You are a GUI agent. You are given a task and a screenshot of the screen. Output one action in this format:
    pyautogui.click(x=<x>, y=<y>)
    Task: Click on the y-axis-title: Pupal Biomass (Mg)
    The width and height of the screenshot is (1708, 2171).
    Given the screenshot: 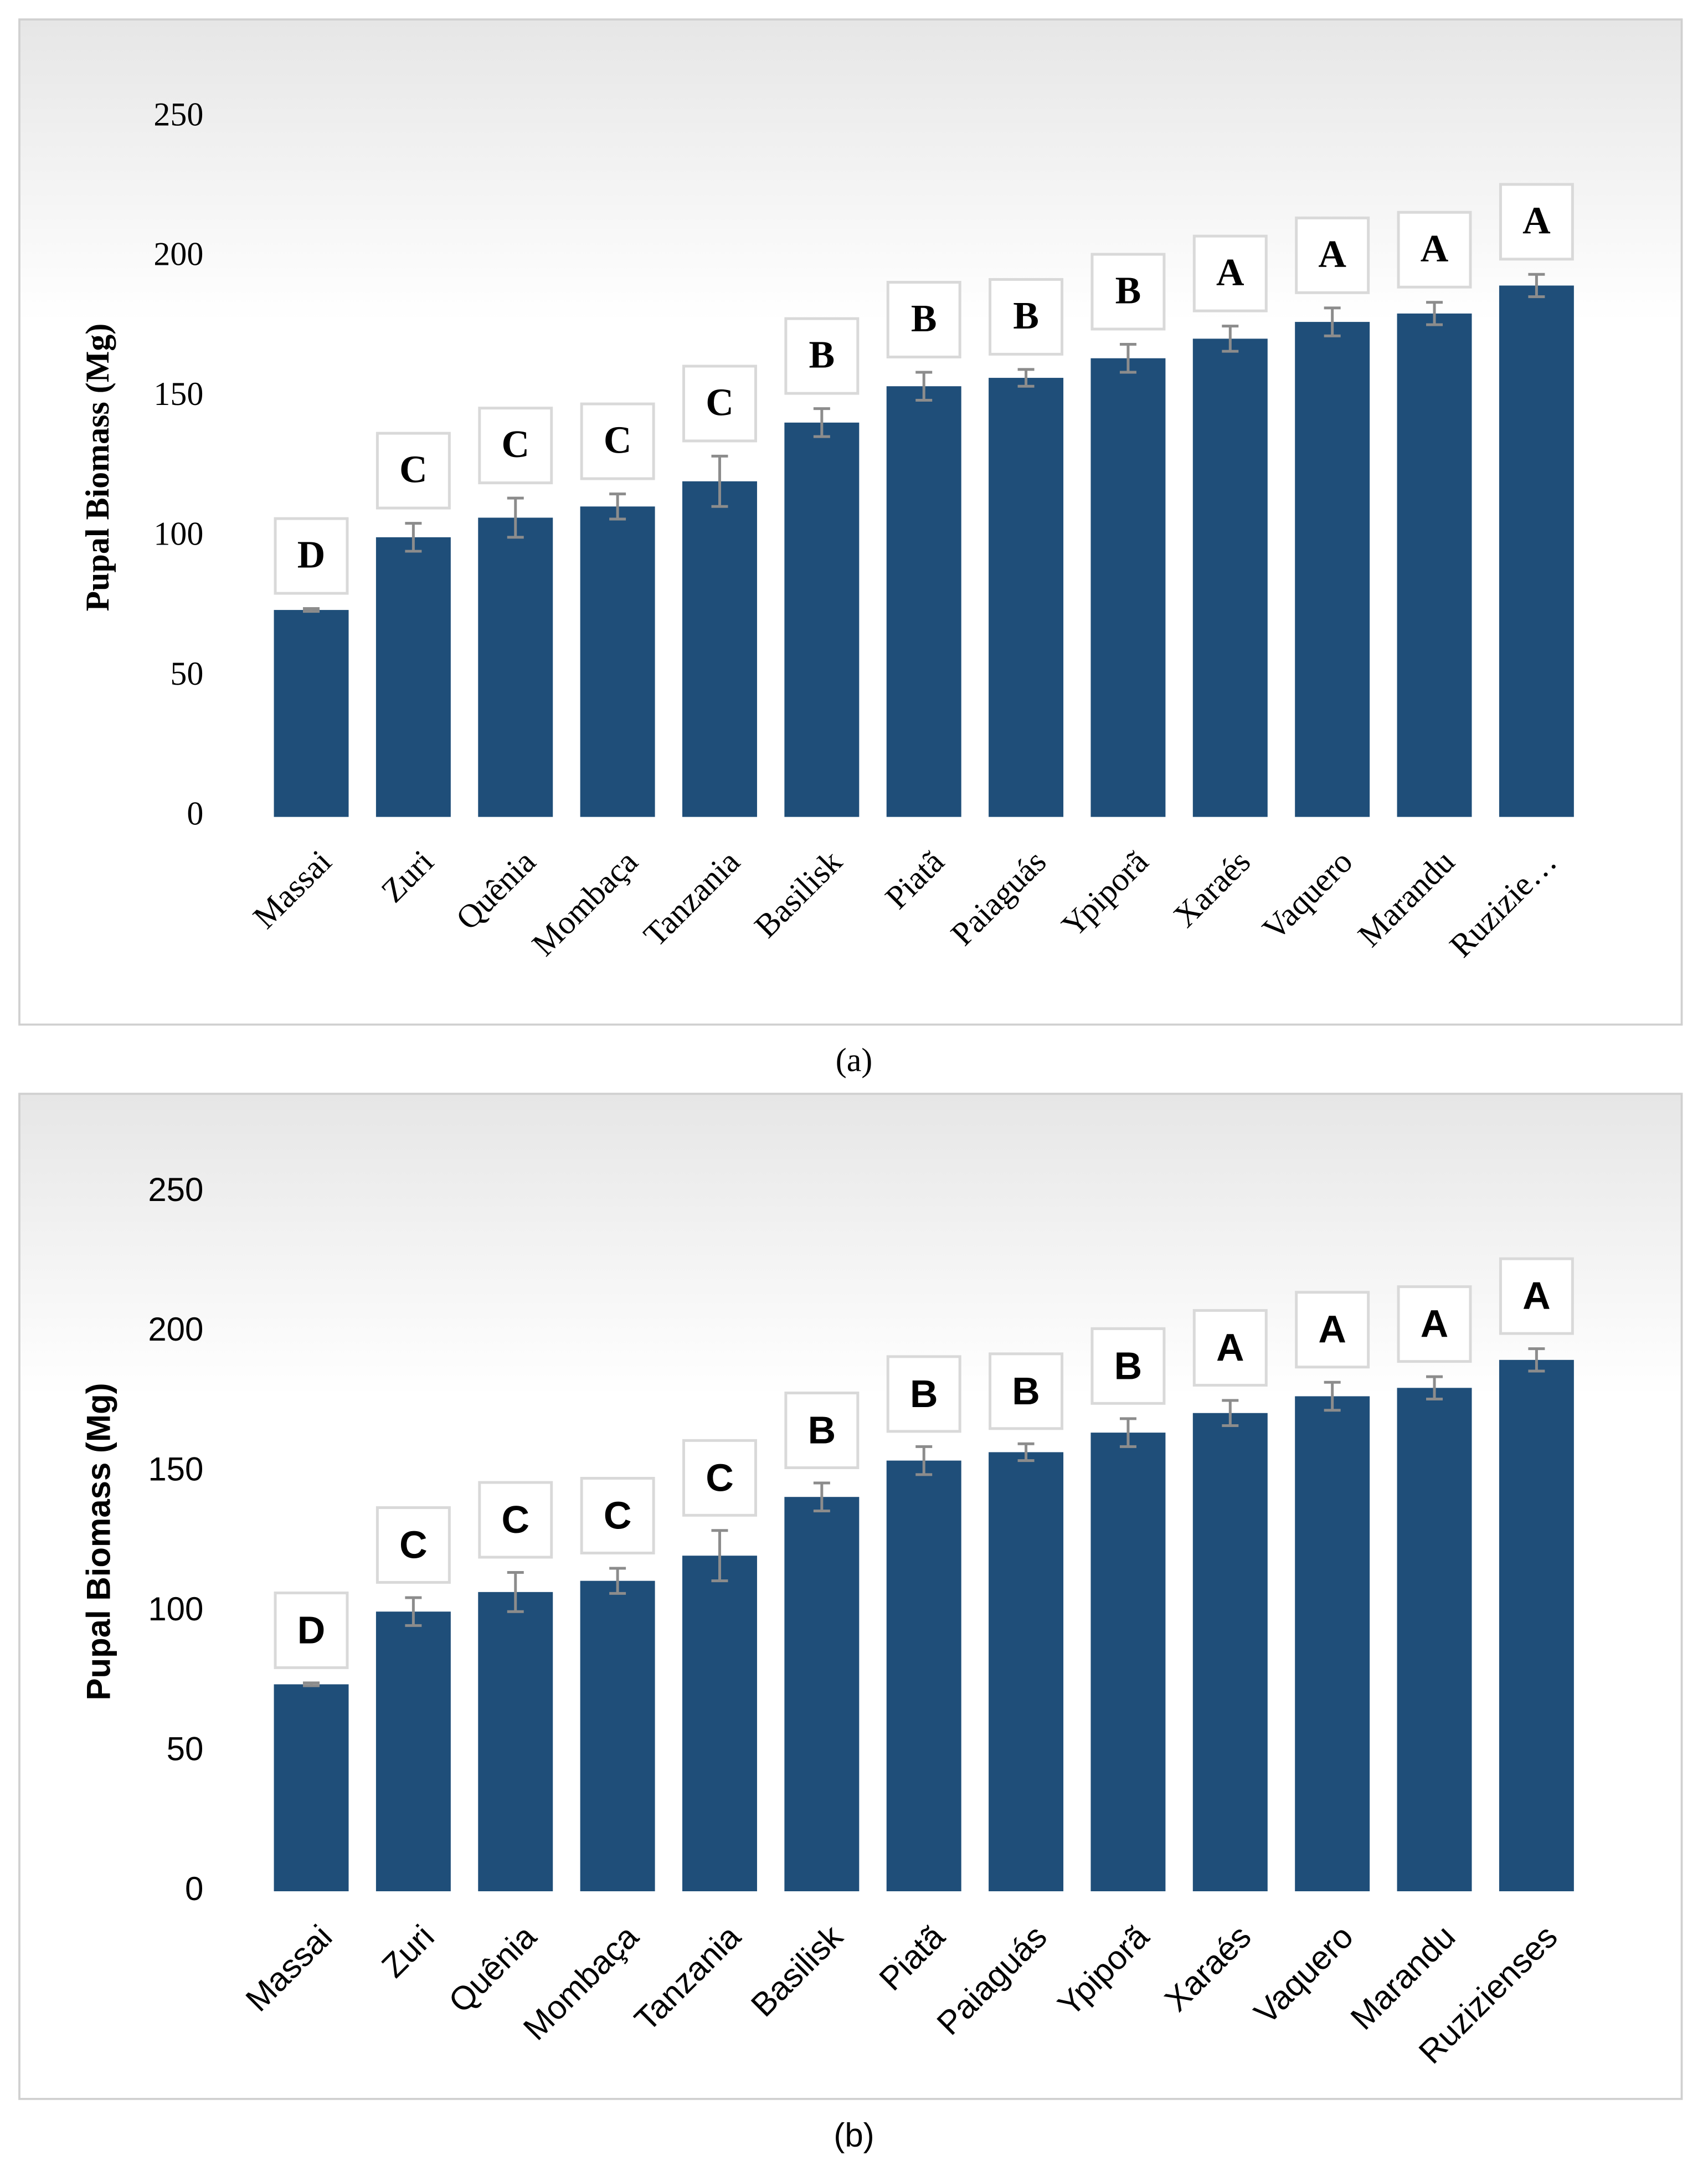 What is the action you would take?
    pyautogui.click(x=97, y=468)
    